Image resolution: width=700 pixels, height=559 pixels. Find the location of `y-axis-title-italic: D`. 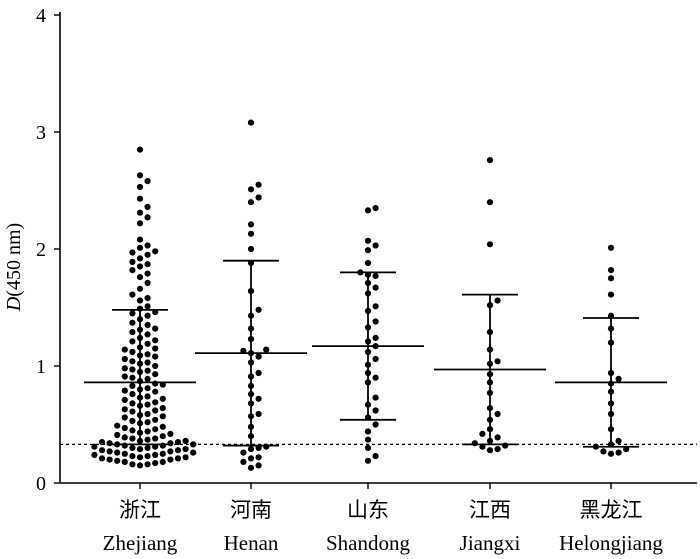

y-axis-title-italic: D is located at coordinates (14, 304).